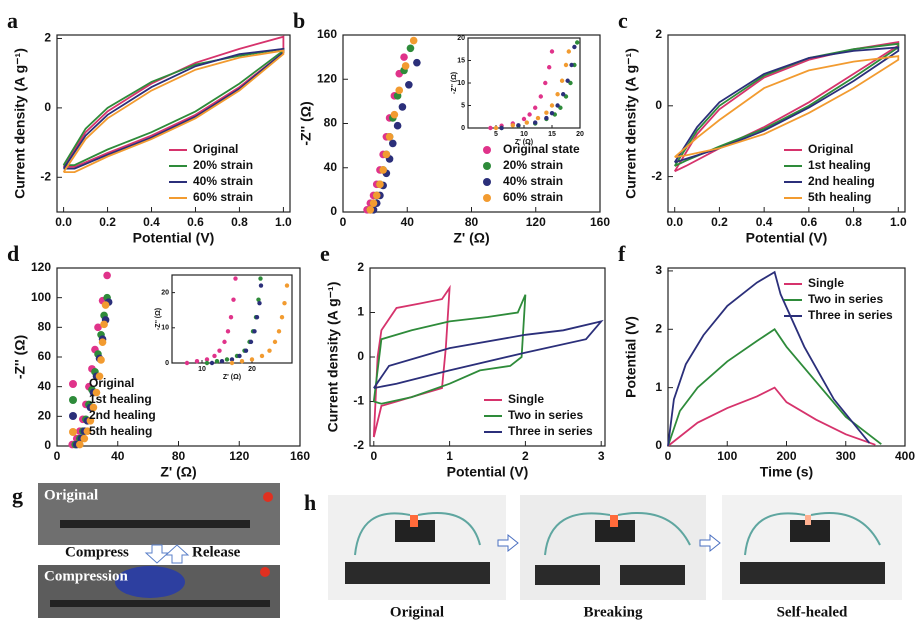 Image resolution: width=915 pixels, height=622 pixels. I want to click on legend-label: 1st healing, so click(120, 399).